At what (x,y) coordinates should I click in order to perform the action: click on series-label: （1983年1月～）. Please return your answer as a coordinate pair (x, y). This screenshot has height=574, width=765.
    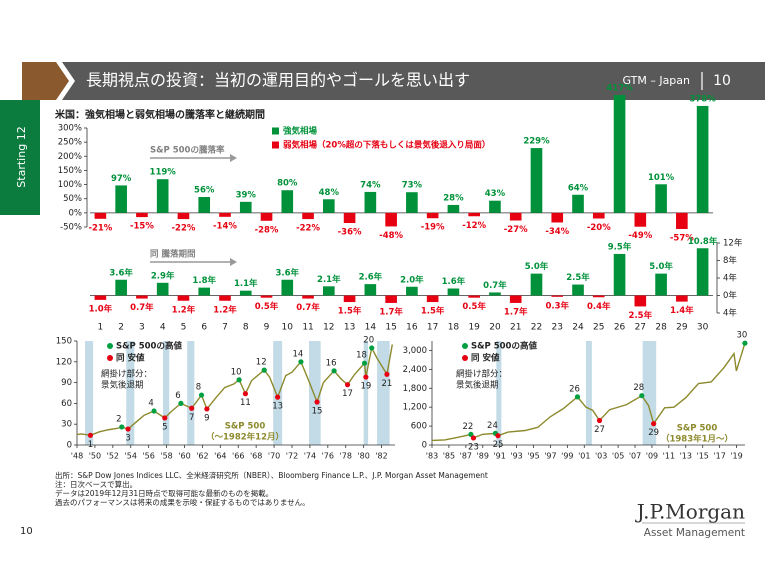
    Looking at the image, I should click on (697, 439).